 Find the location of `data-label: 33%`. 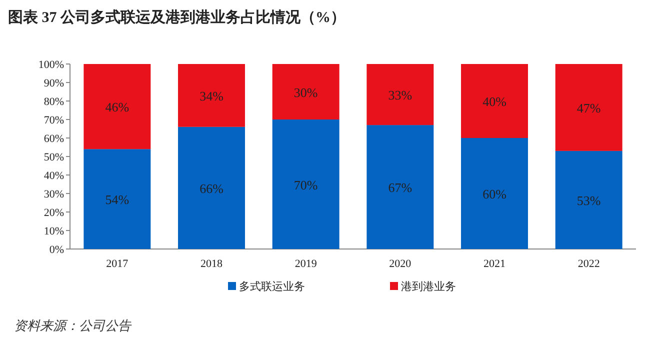

data-label: 33% is located at coordinates (400, 95).